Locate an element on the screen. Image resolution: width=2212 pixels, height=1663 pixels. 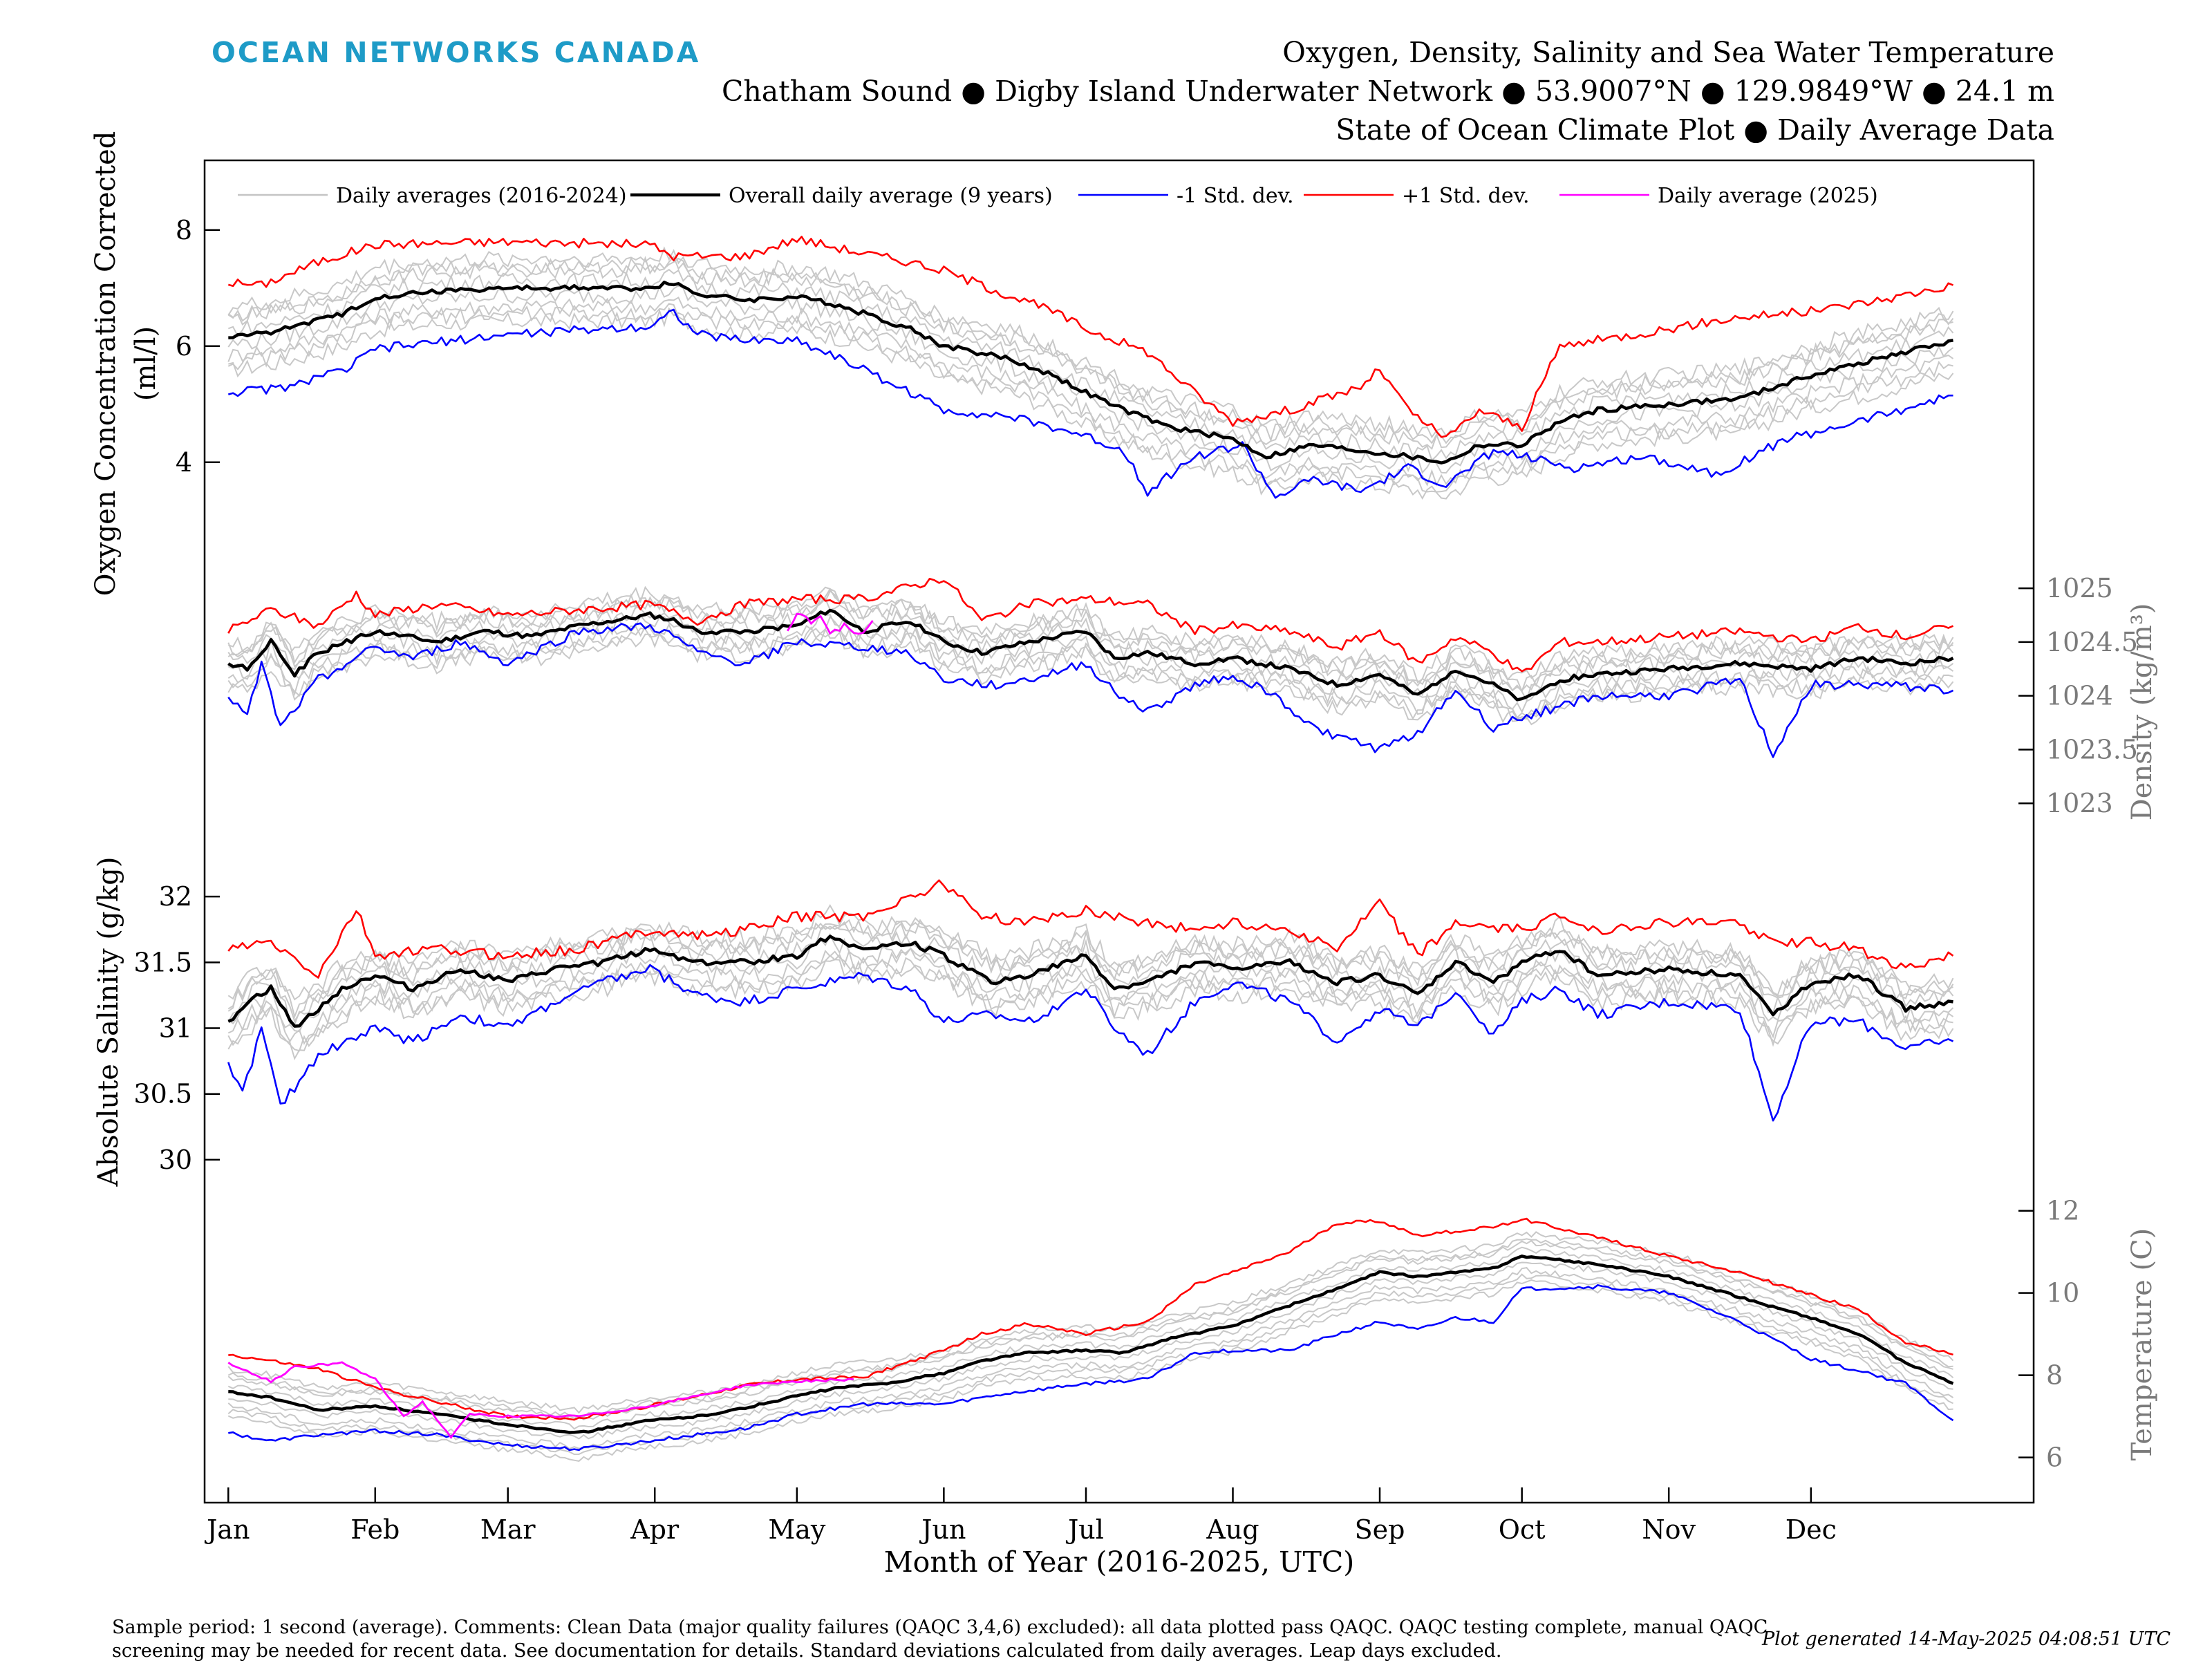
ytick-label-oxygen-1: 6 is located at coordinates (184, 346).